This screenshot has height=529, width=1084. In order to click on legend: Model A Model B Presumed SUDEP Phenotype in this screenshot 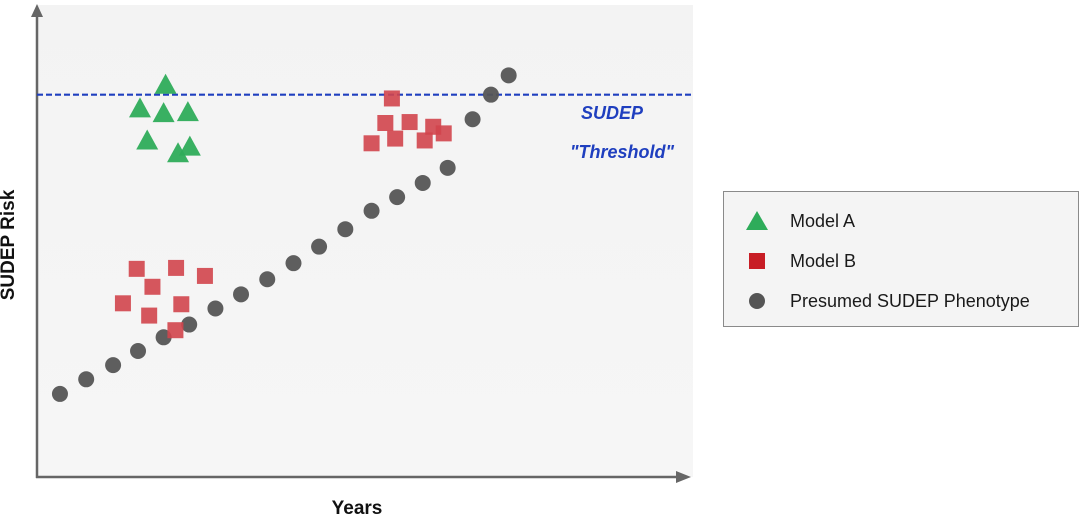, I will do `click(901, 259)`.